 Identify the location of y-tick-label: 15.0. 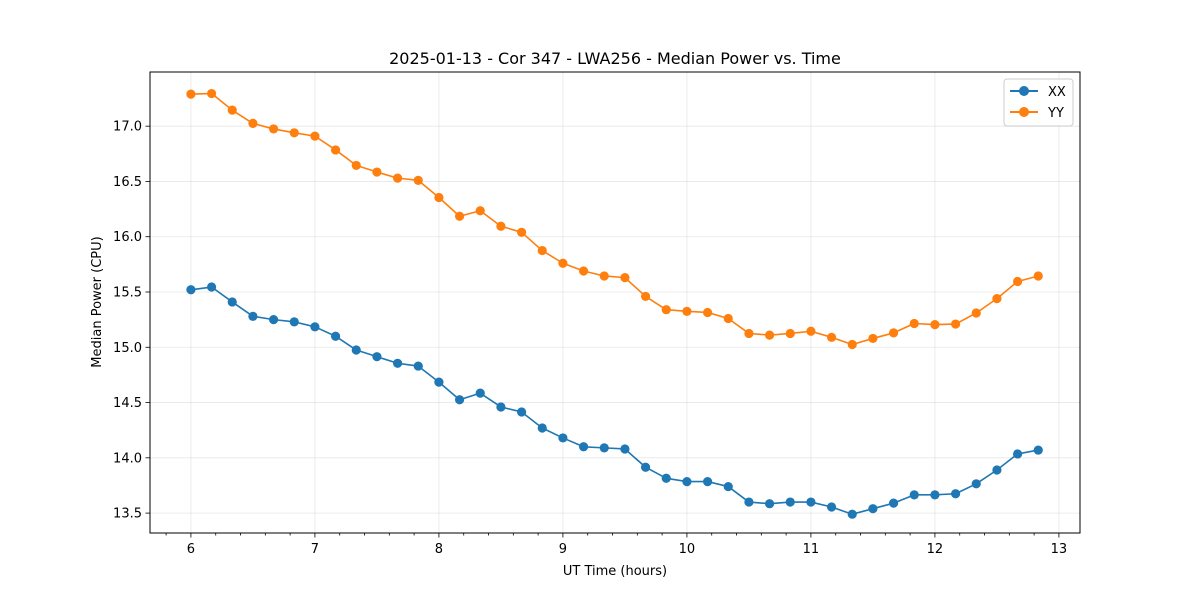
(127, 348).